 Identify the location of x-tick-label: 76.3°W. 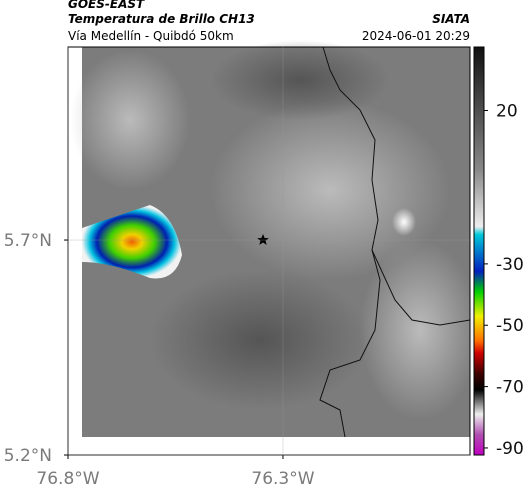
(282, 479).